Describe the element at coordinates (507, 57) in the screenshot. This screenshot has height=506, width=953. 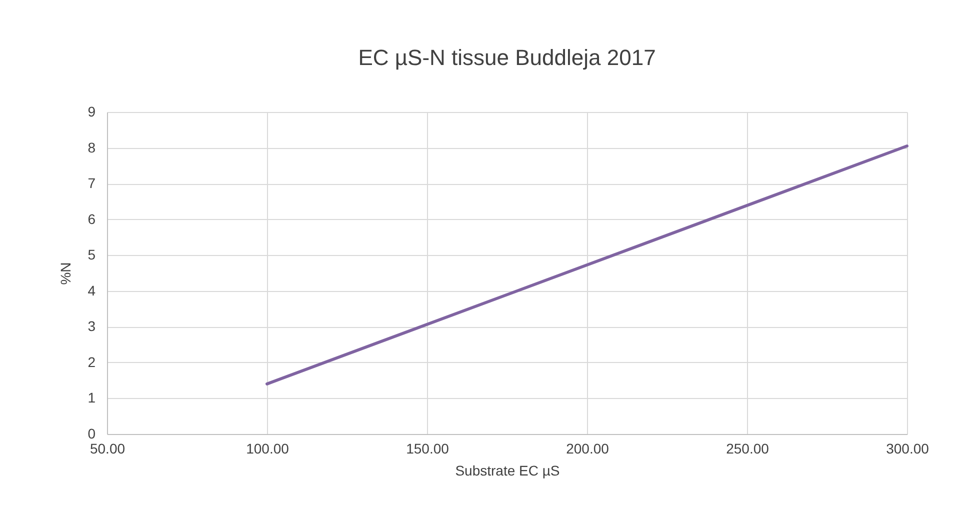
I see `chart-title: EC µS-N tissue Buddleja 2017` at that location.